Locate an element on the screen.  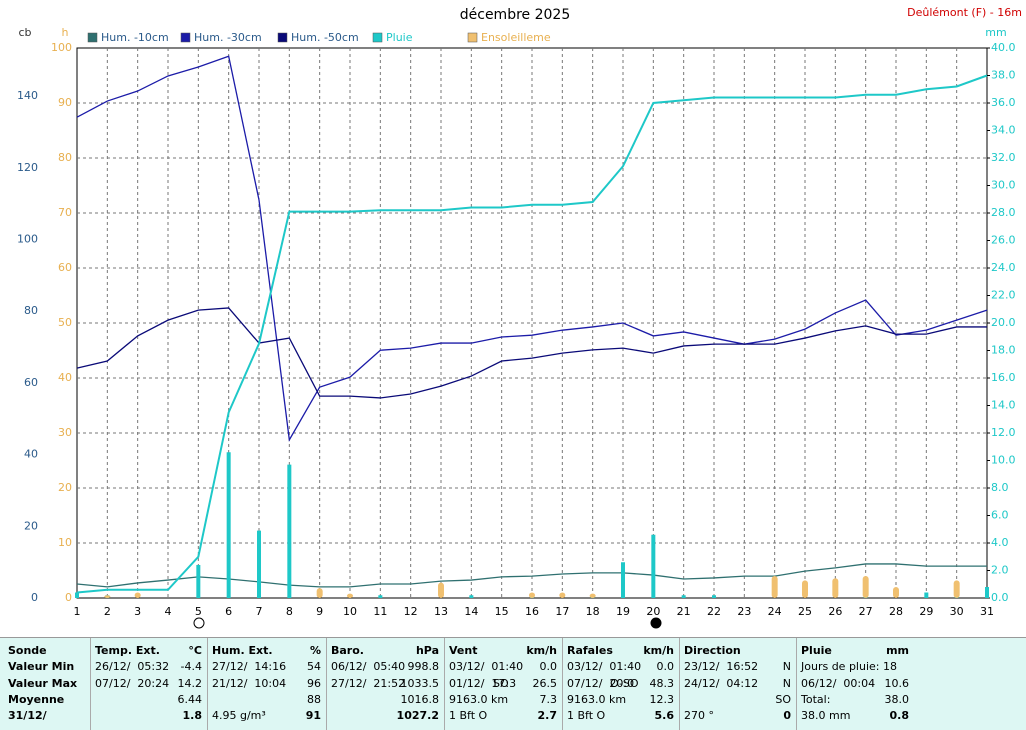
y2-axis-label: mm is located at coordinates (995, 32).